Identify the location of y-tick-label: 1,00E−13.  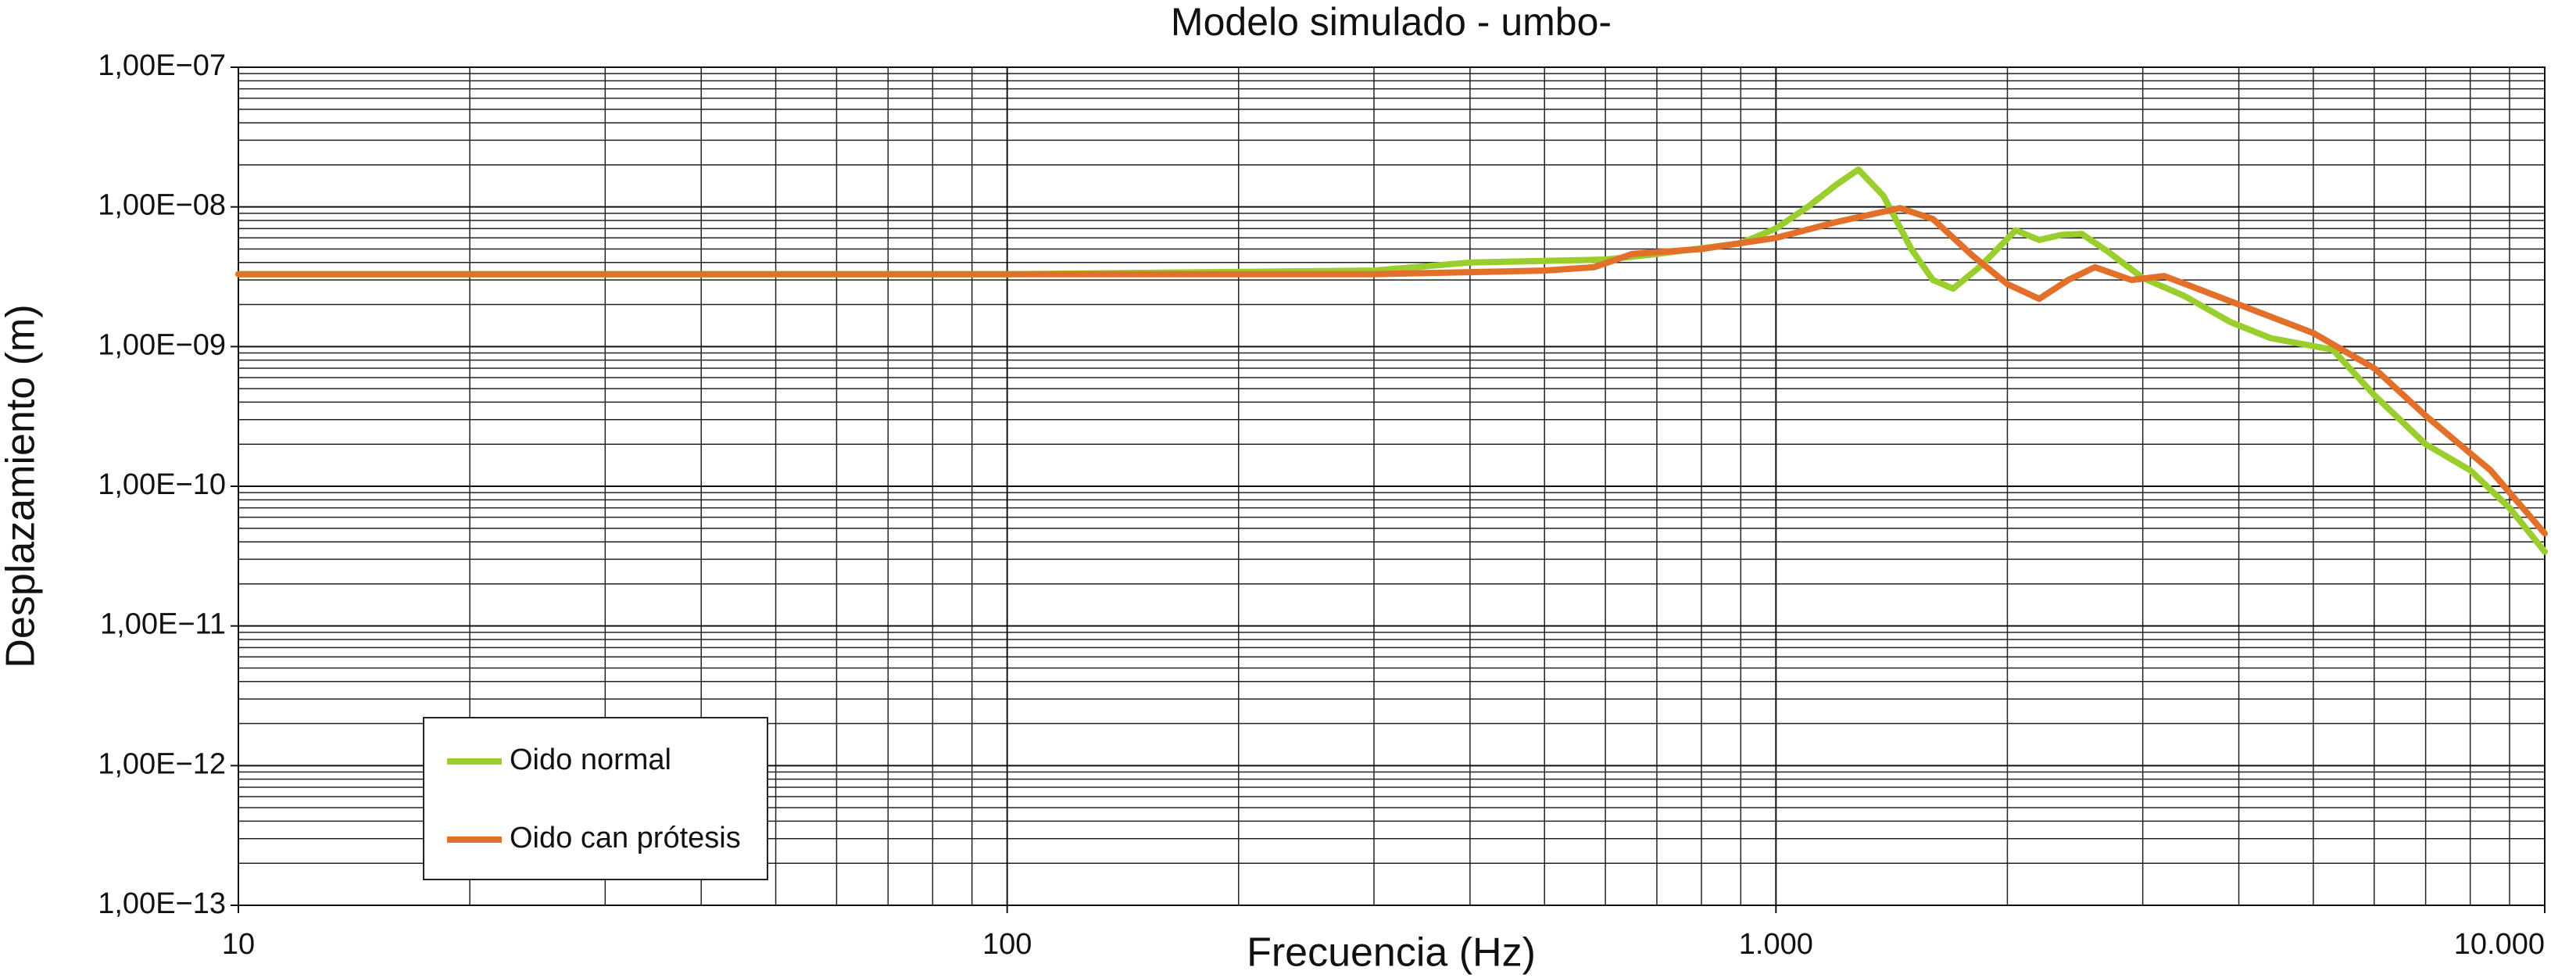
(162, 903).